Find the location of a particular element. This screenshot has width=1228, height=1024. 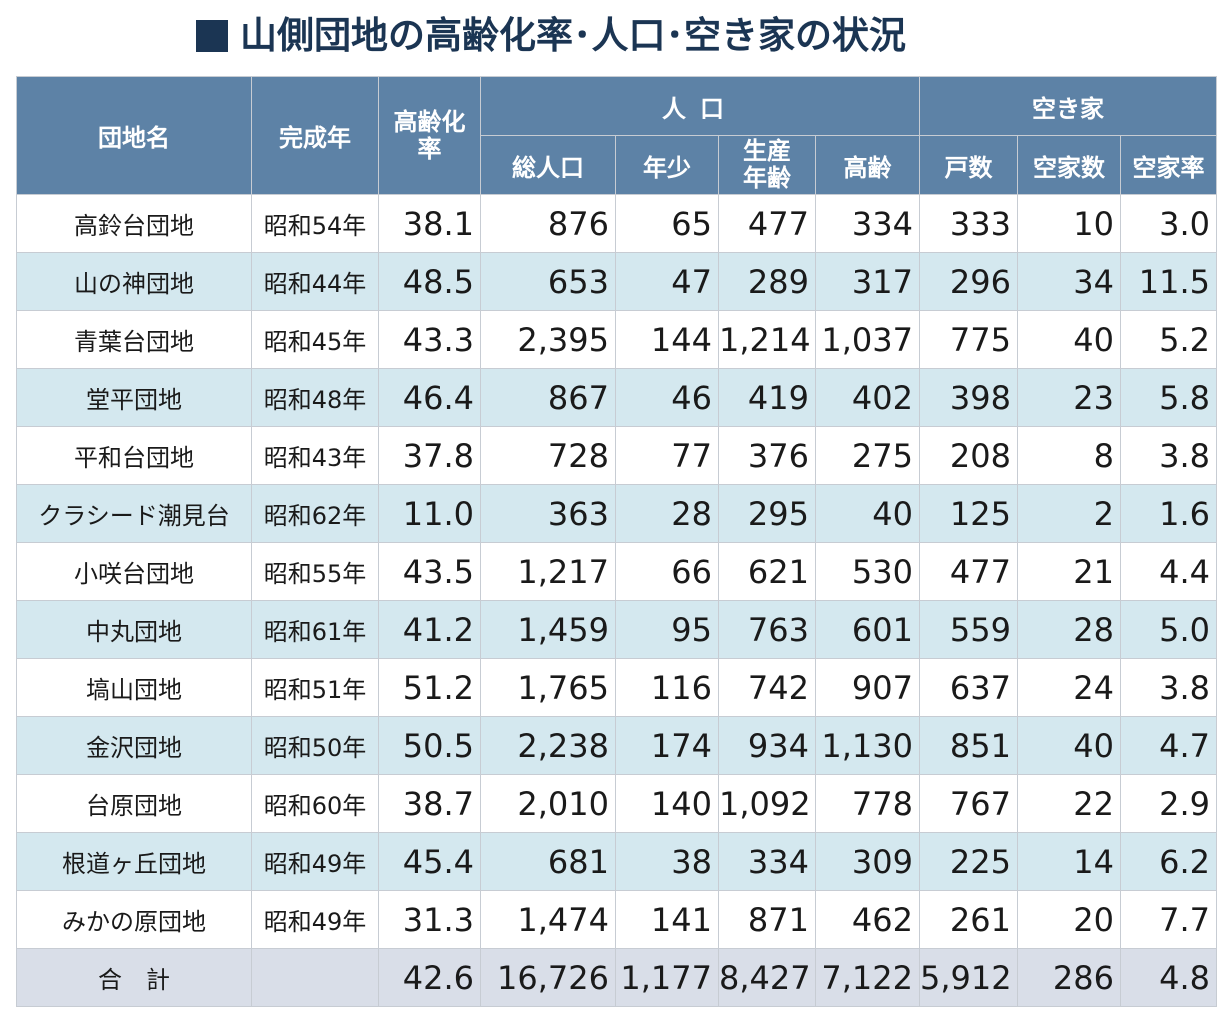

cell-working: 1,214 is located at coordinates (767, 339).